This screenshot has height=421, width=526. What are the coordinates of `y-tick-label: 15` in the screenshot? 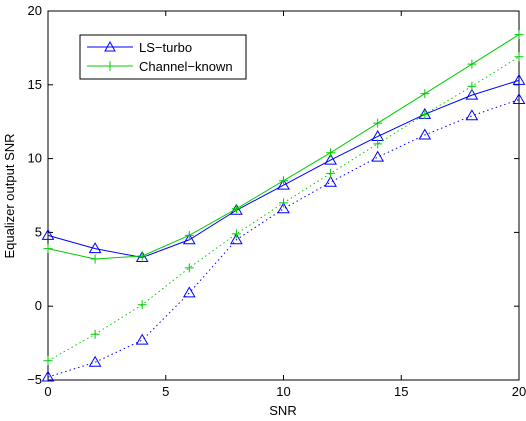 It's located at (35, 84).